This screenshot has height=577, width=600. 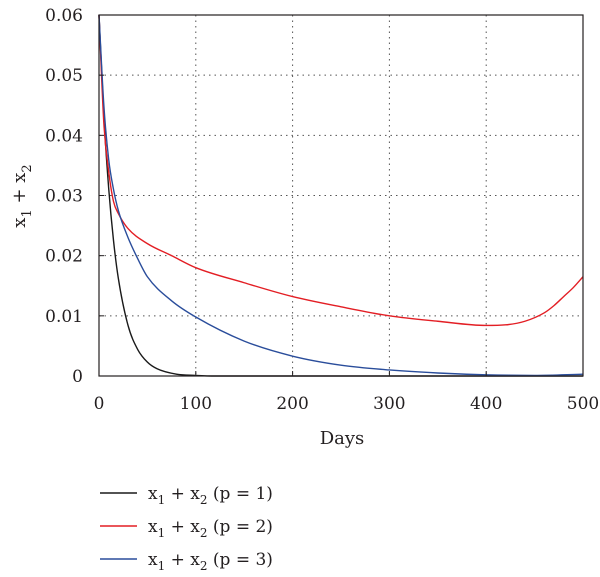 I want to click on legend-item-p2: x1 + x2 (p = 2), so click(x=186, y=528).